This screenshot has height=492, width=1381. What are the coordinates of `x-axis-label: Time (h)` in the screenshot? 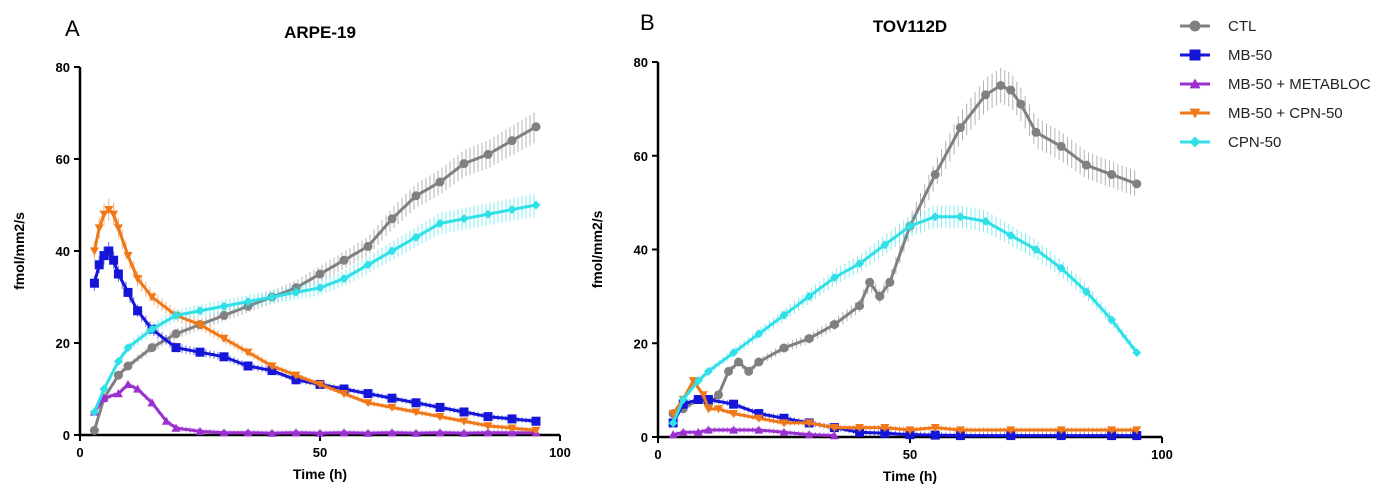 It's located at (910, 476).